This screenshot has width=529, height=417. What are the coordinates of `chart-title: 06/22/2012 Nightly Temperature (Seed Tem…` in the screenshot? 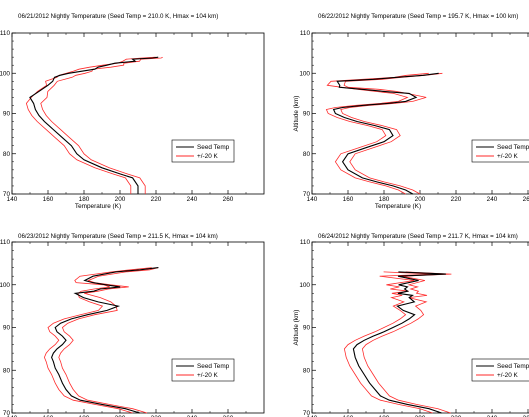 It's located at (418, 16).